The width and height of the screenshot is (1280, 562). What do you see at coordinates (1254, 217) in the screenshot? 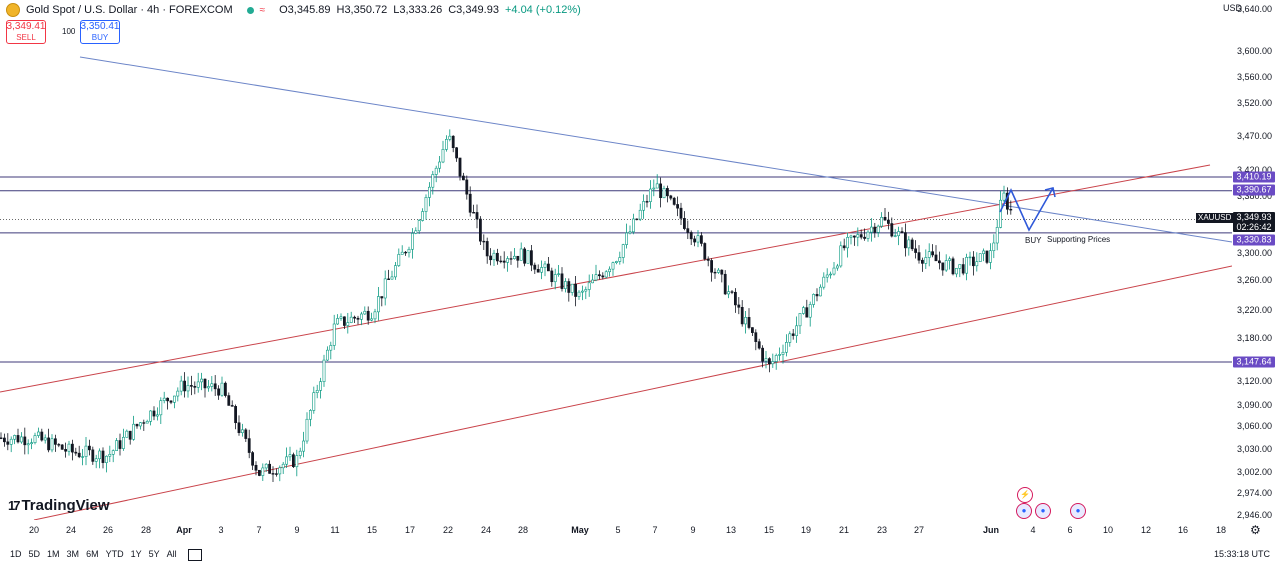
I see `last-price: 3,349.93` at bounding box center [1254, 217].